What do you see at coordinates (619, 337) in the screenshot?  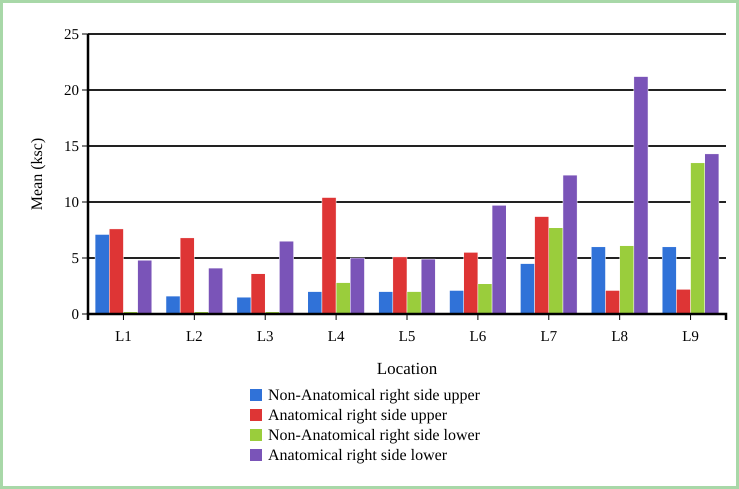 I see `x-tick-label: L8` at bounding box center [619, 337].